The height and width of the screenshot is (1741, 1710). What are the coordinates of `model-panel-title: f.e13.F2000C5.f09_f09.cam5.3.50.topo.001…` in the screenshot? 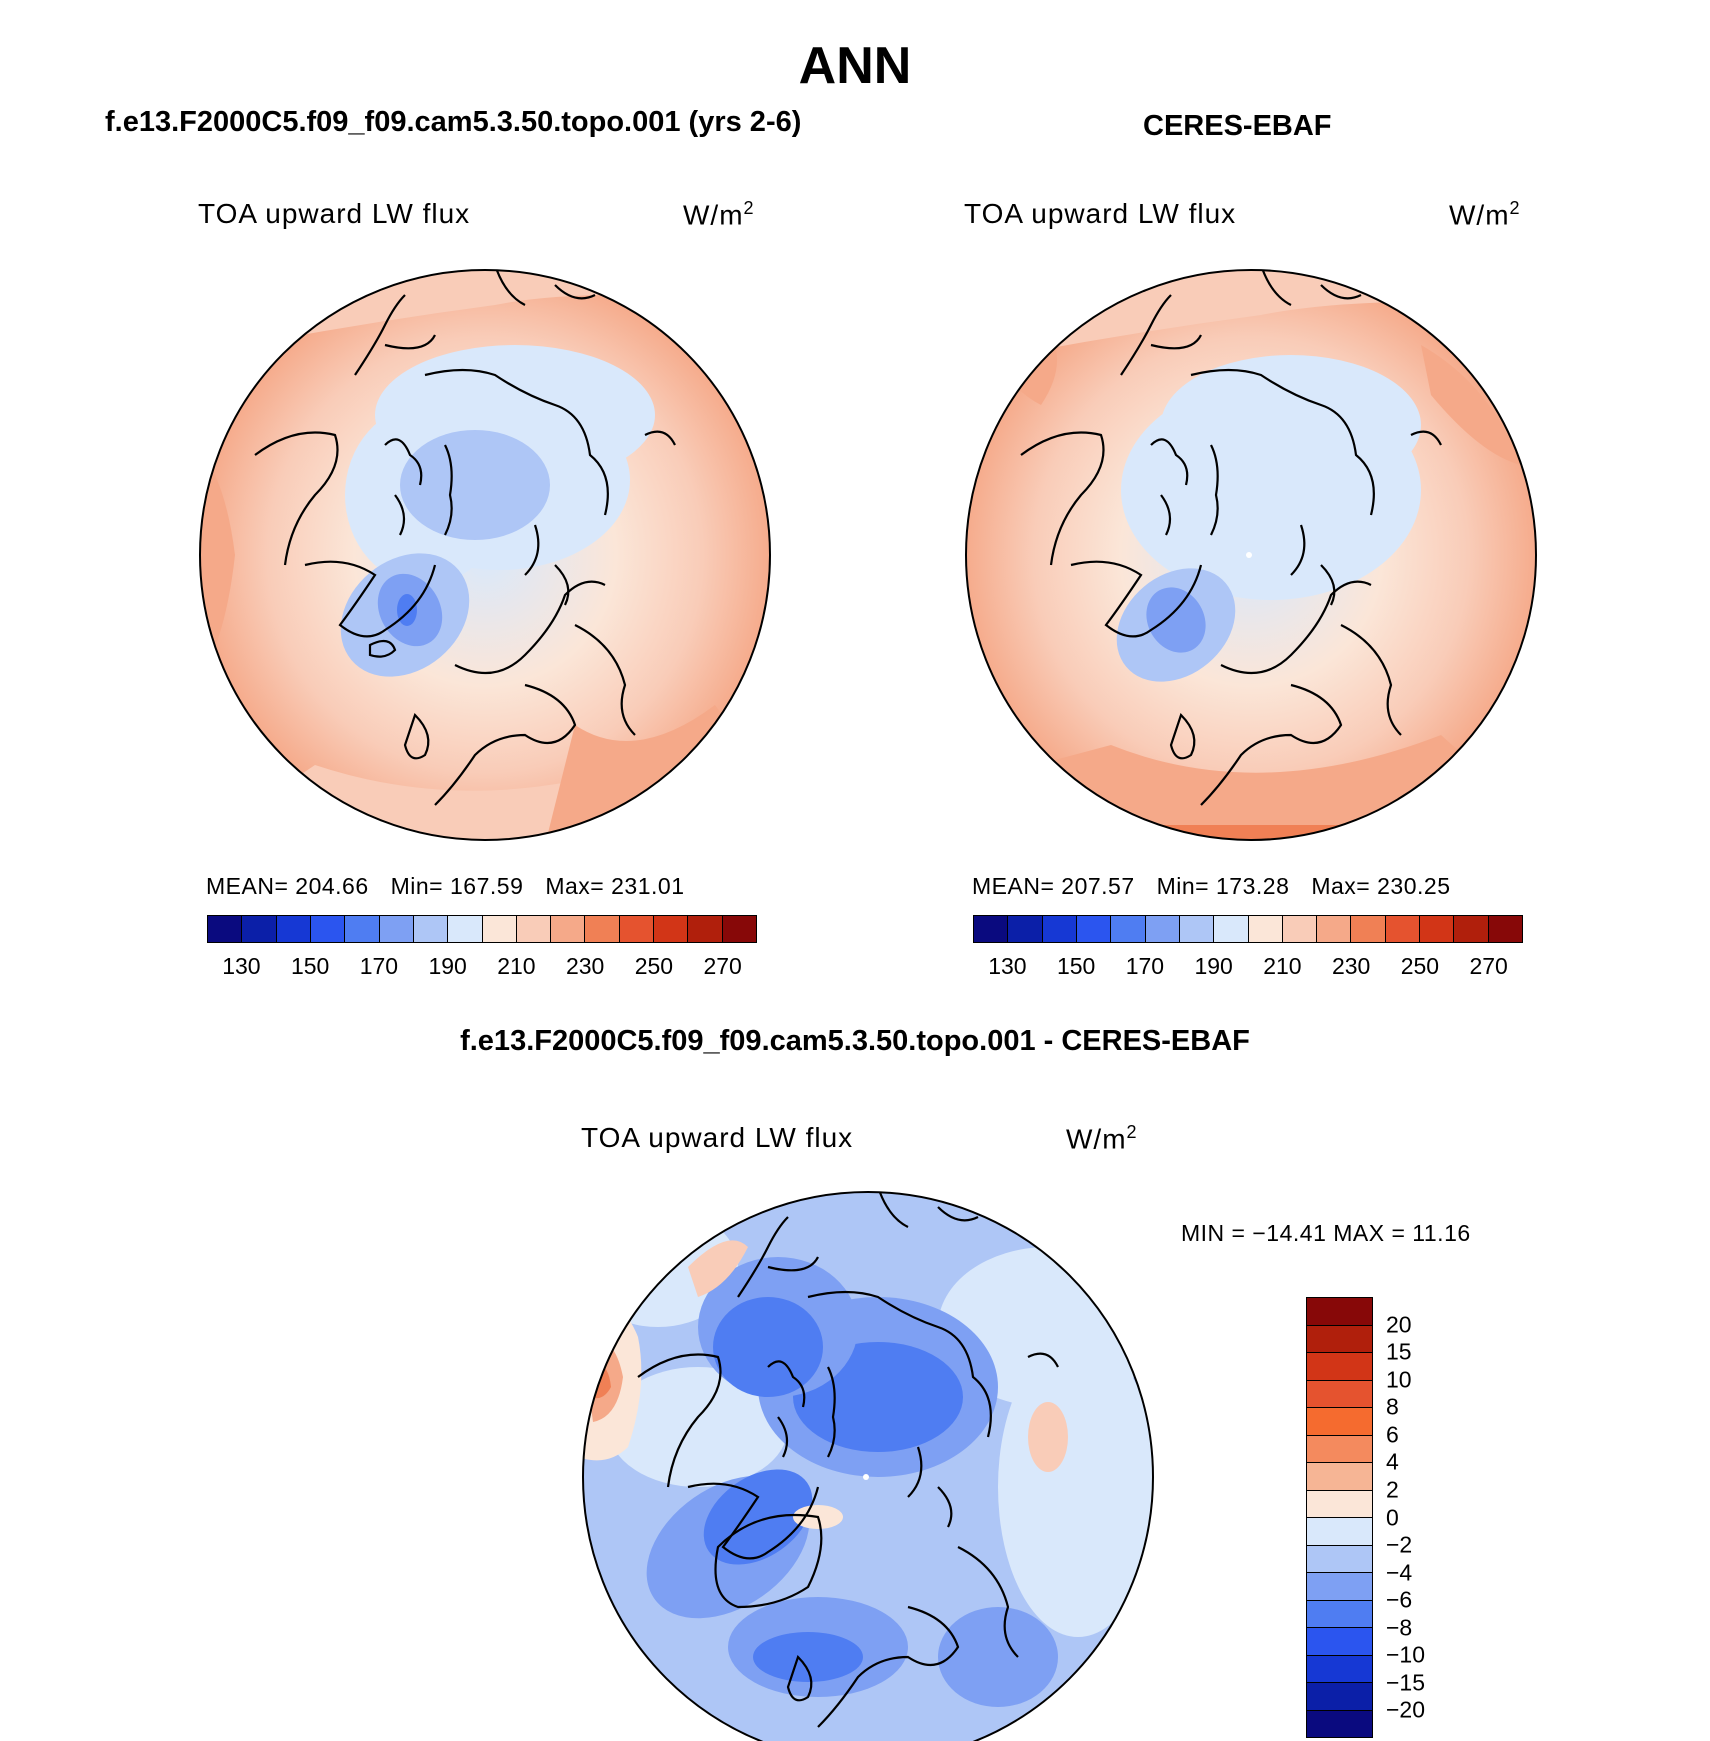 It's located at (453, 122).